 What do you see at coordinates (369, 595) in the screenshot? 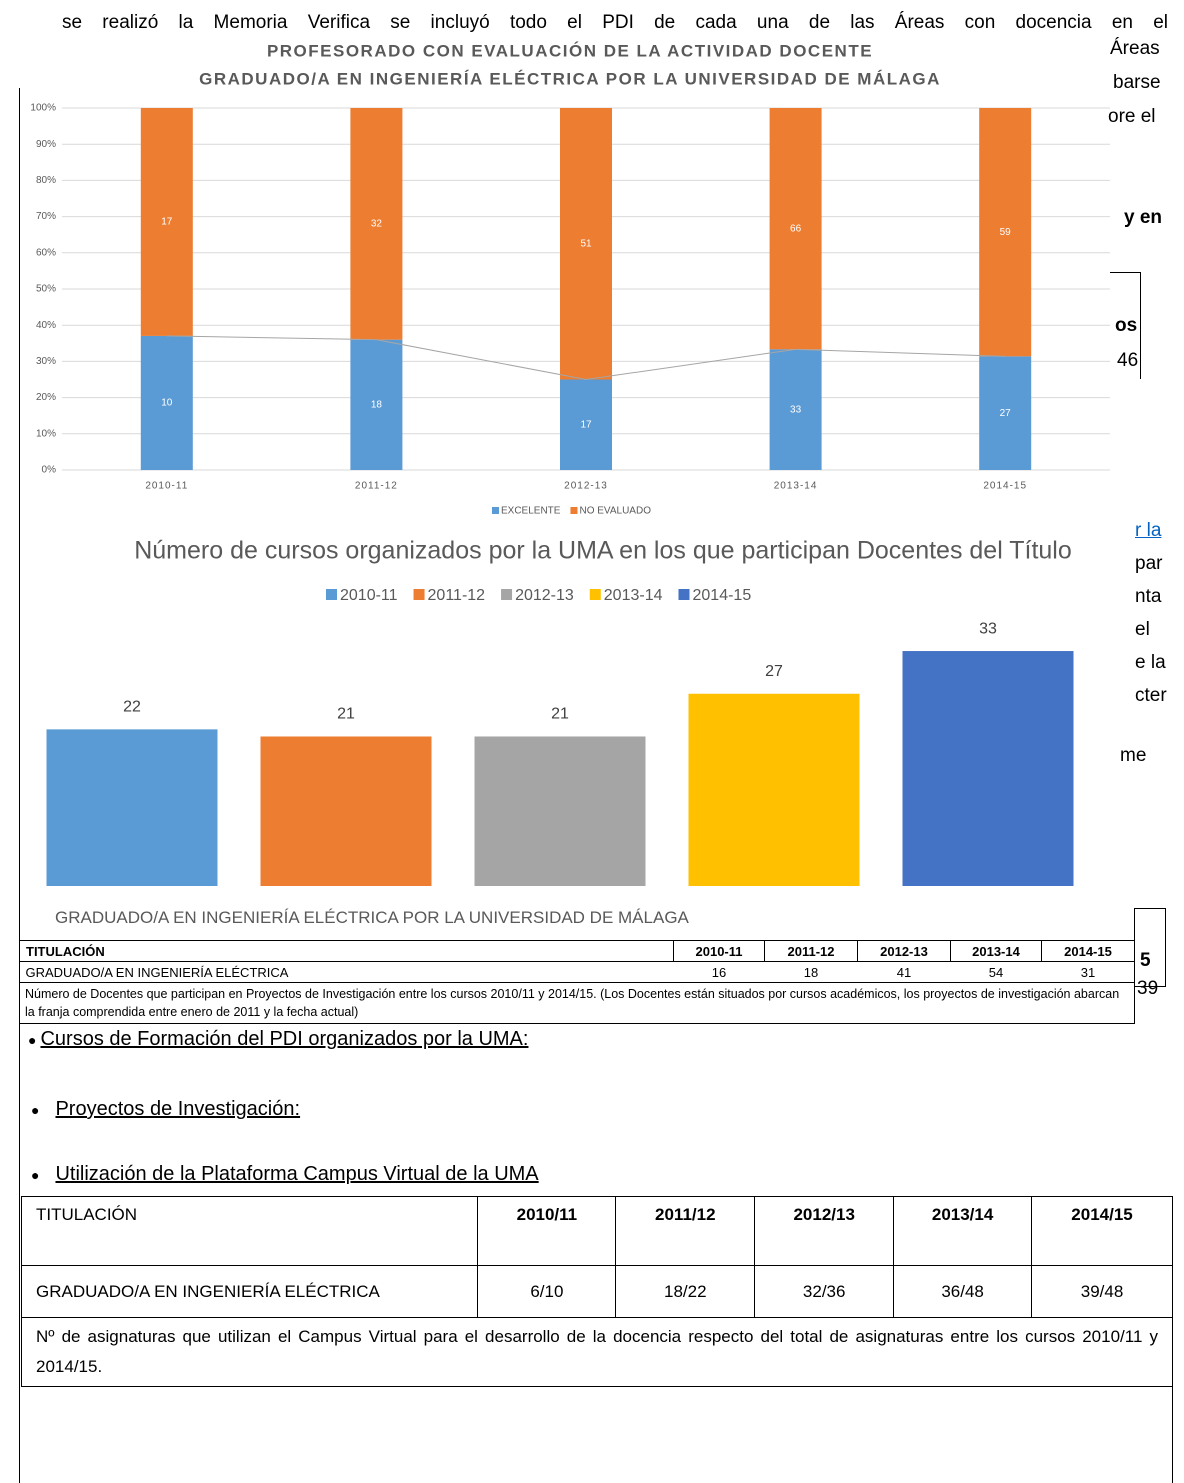
I see `legend-label: 2010-11` at bounding box center [369, 595].